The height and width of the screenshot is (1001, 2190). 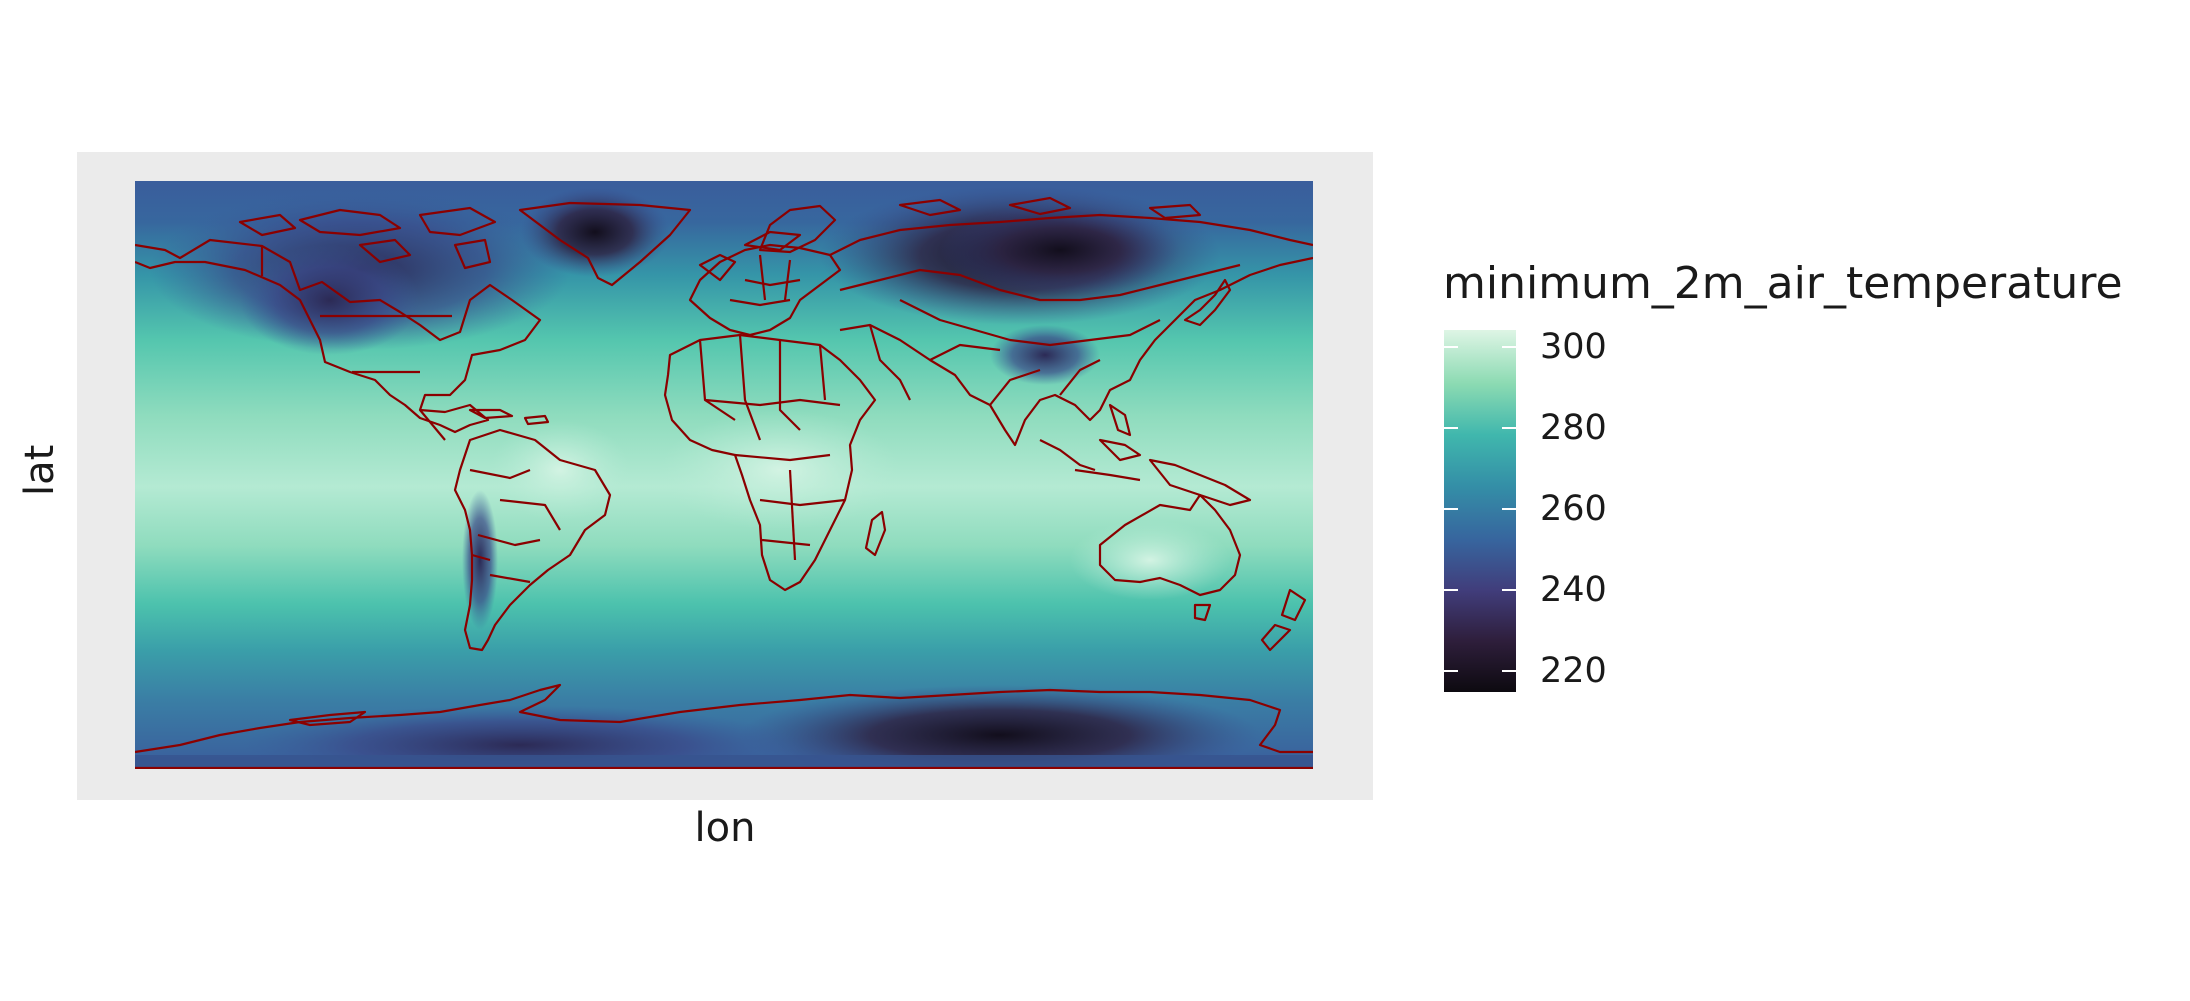 What do you see at coordinates (1783, 283) in the screenshot?
I see `legend-title: minimum_2m_air_temperature` at bounding box center [1783, 283].